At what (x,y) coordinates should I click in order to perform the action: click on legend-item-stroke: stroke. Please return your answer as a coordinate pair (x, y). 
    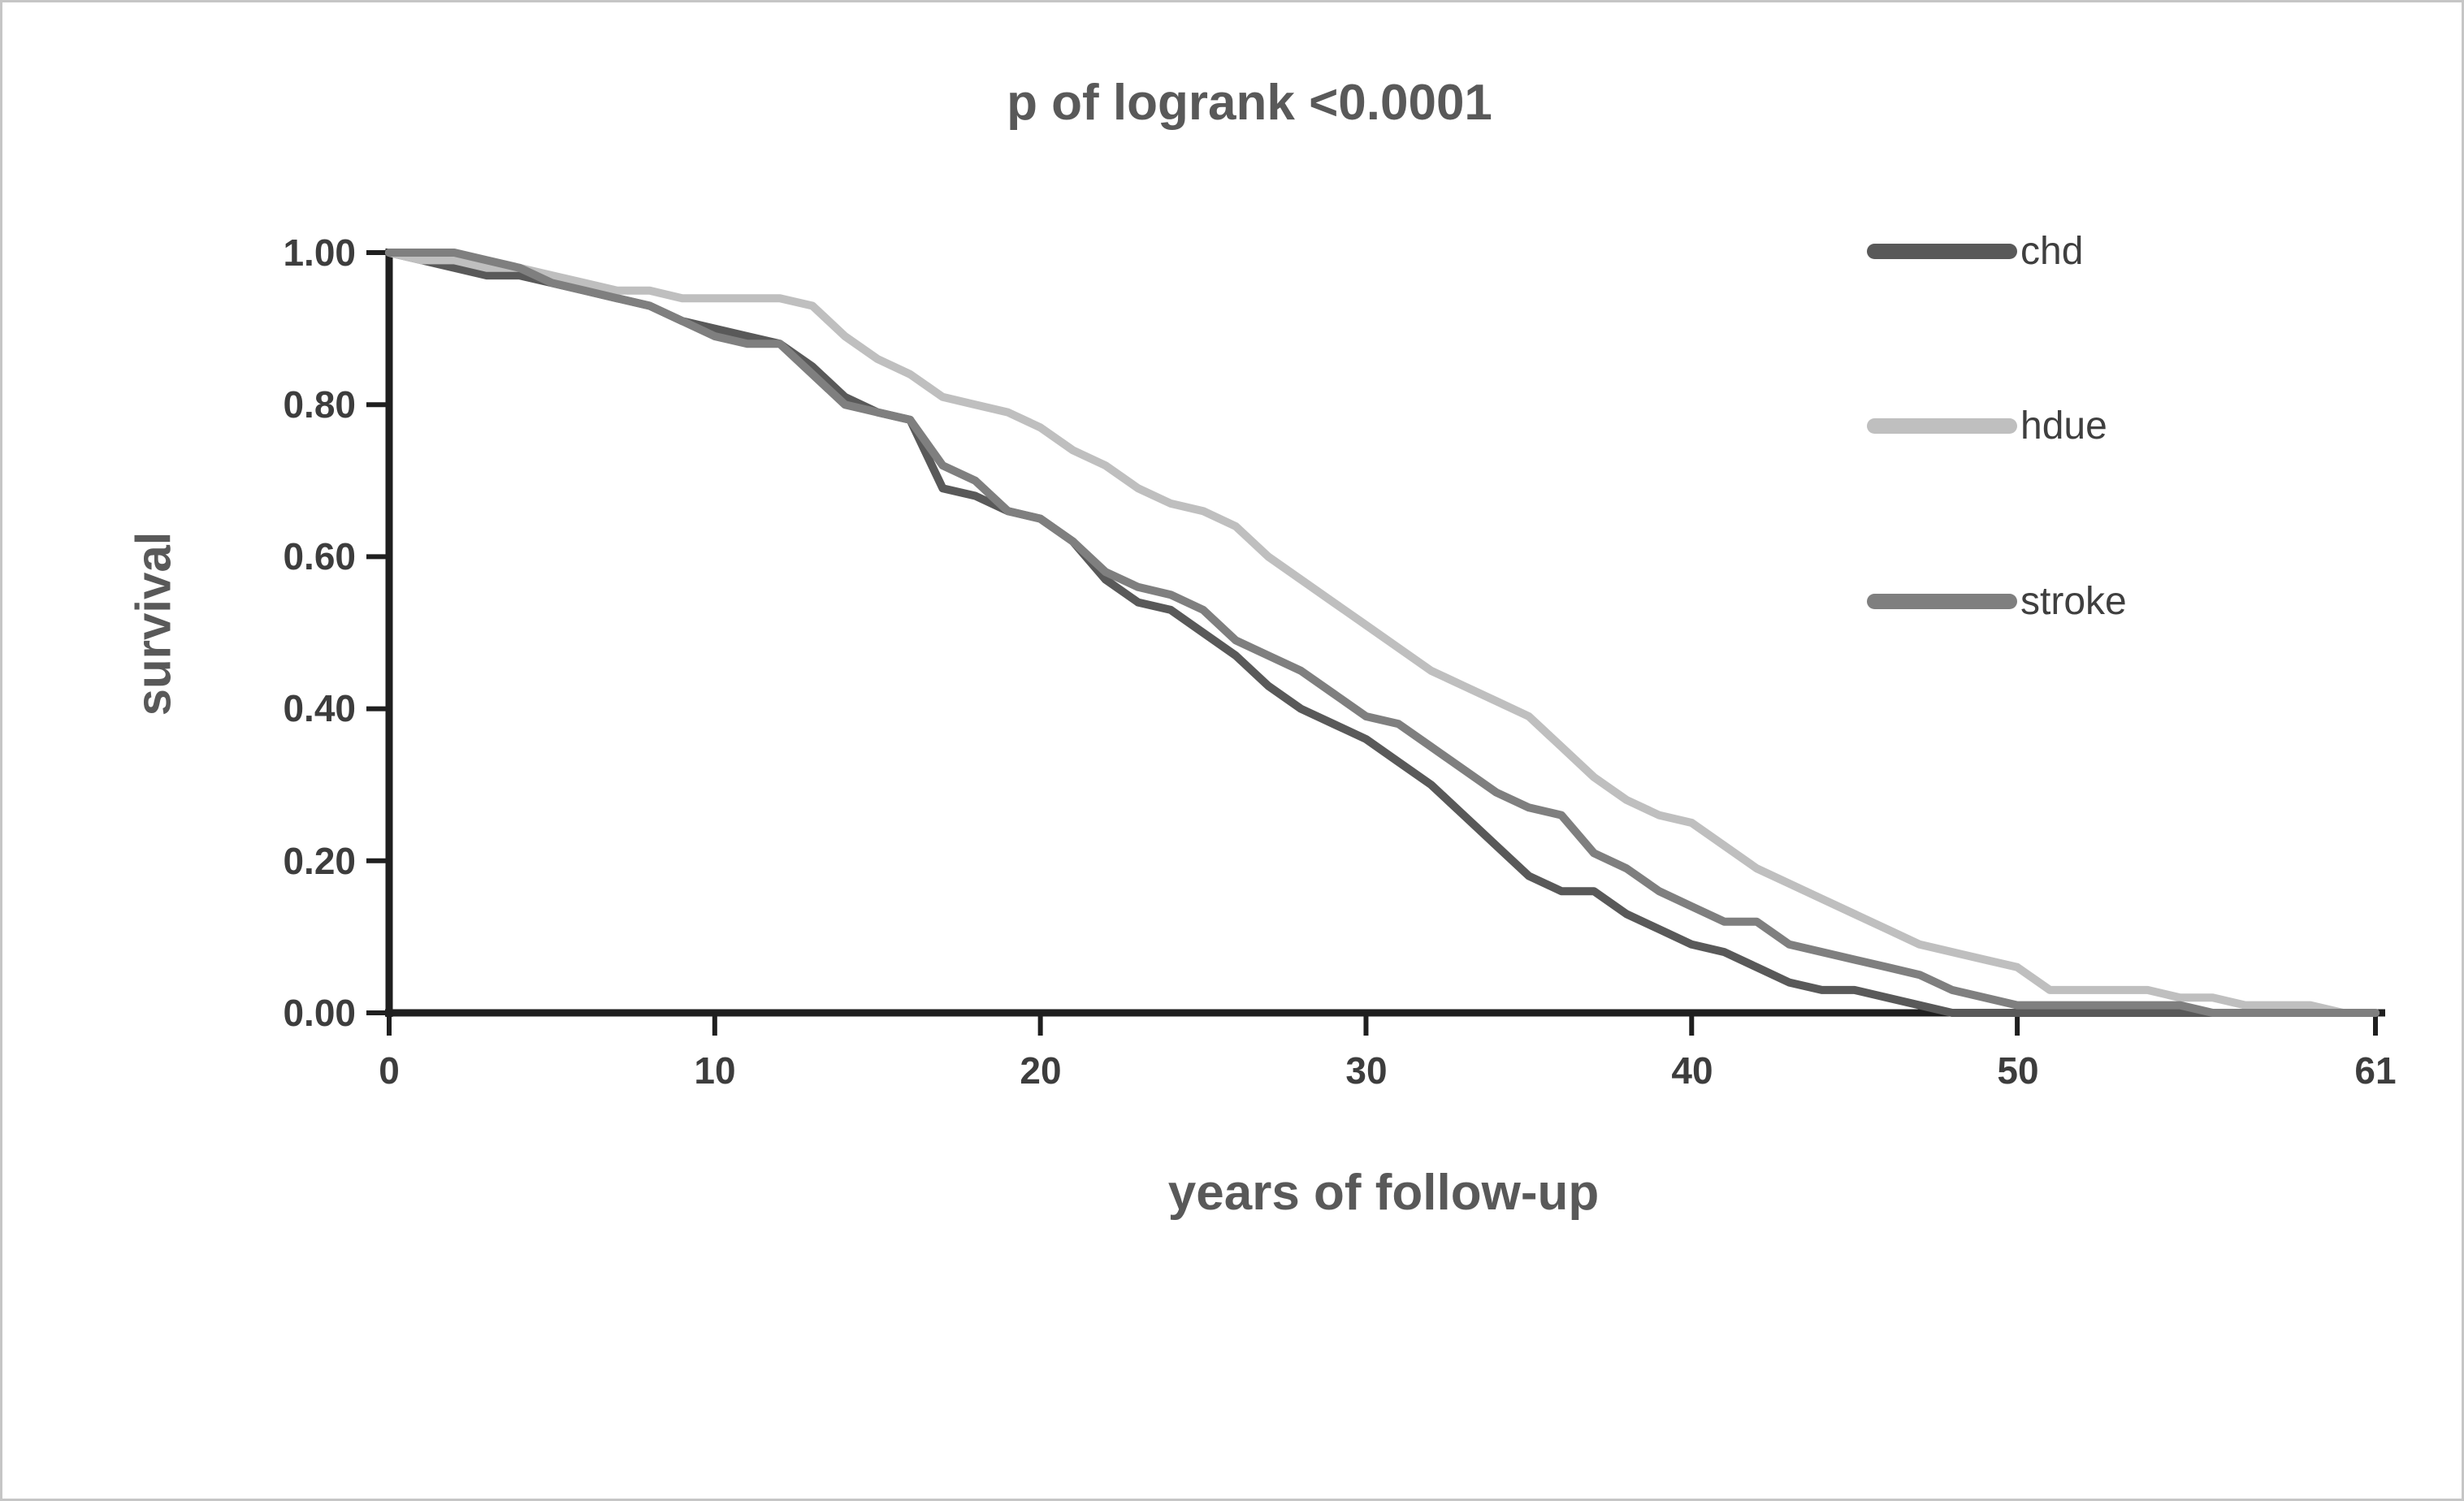
    Looking at the image, I should click on (1997, 601).